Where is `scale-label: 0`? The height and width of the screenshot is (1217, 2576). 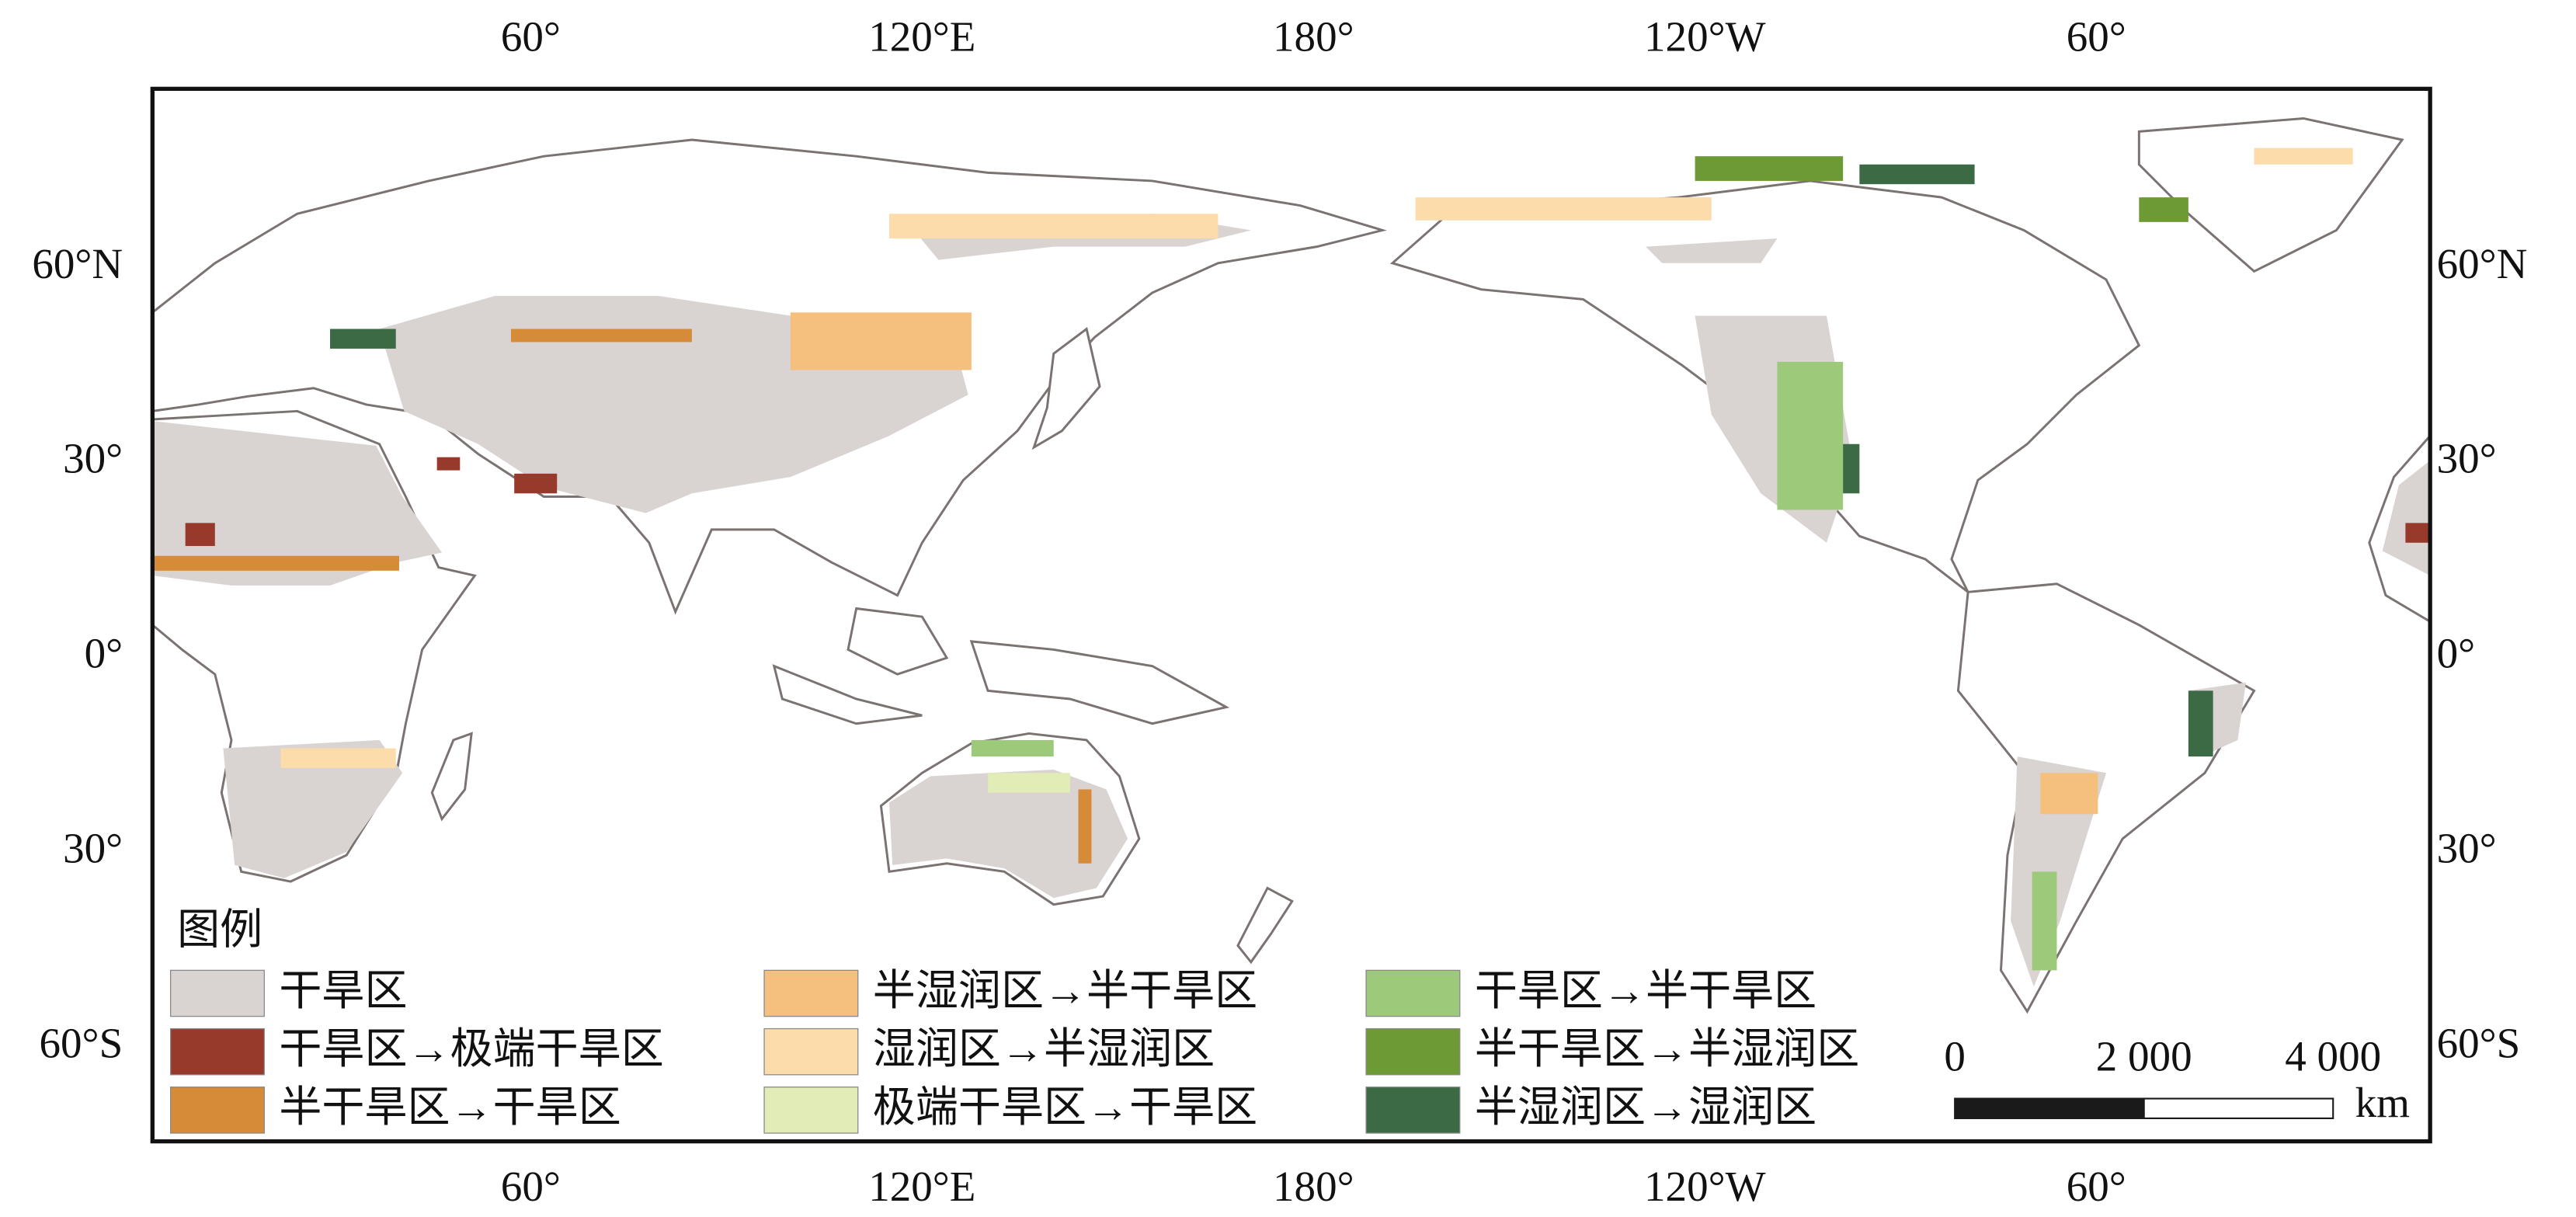
scale-label: 0 is located at coordinates (1955, 1056).